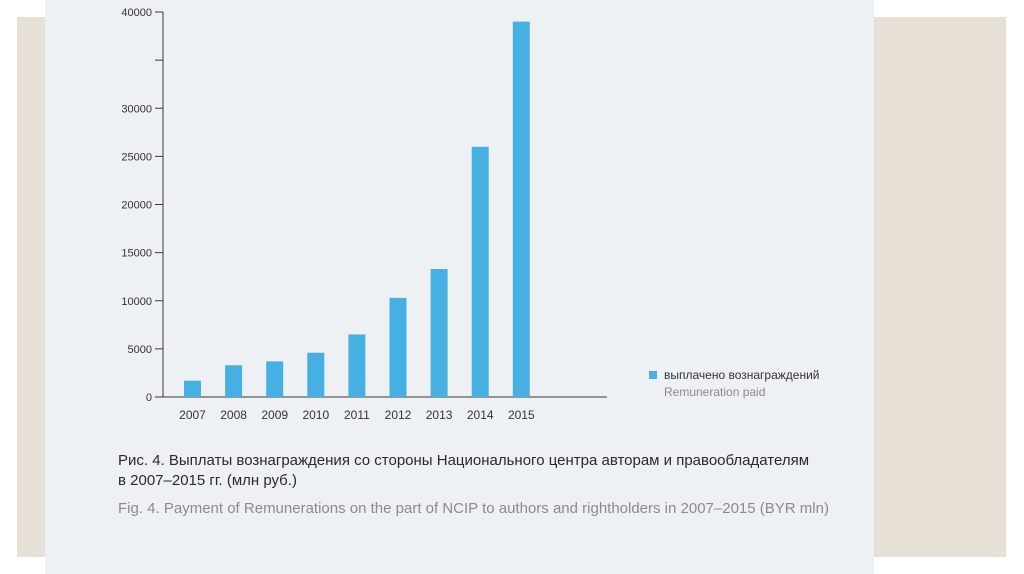 Image resolution: width=1024 pixels, height=574 pixels. I want to click on x-tick-label: 2011, so click(357, 415).